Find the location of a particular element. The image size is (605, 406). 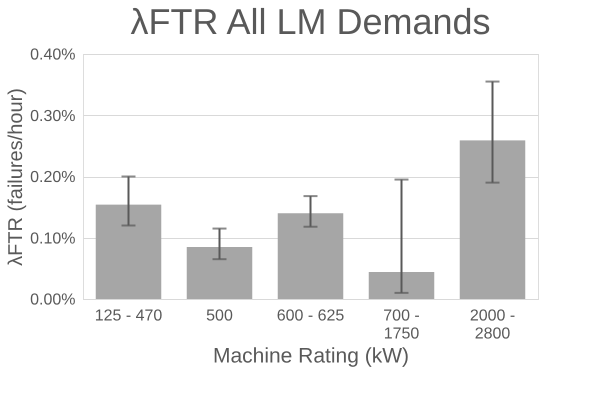

y-tick-label: 0.00% is located at coordinates (53, 300).